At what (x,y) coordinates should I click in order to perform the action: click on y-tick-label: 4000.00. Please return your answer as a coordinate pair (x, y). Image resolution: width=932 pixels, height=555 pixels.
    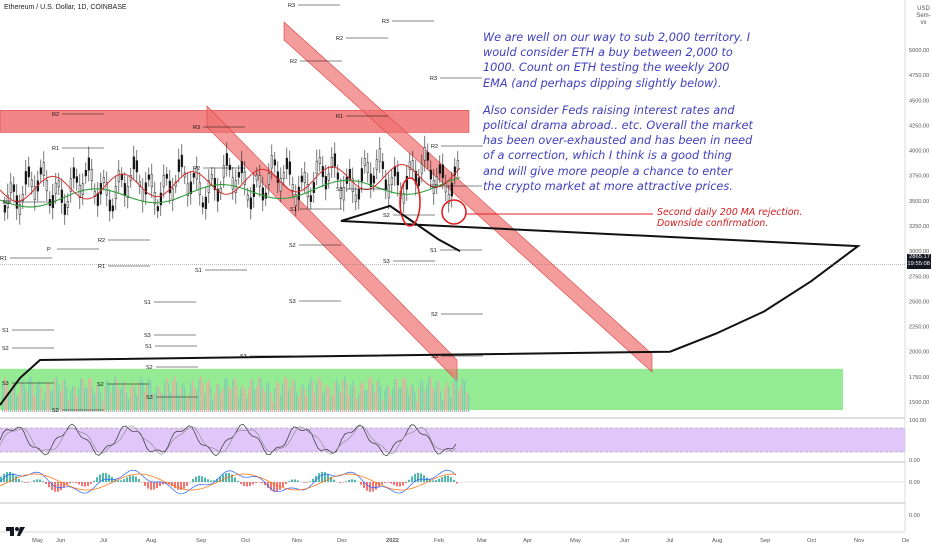
    Looking at the image, I should click on (919, 152).